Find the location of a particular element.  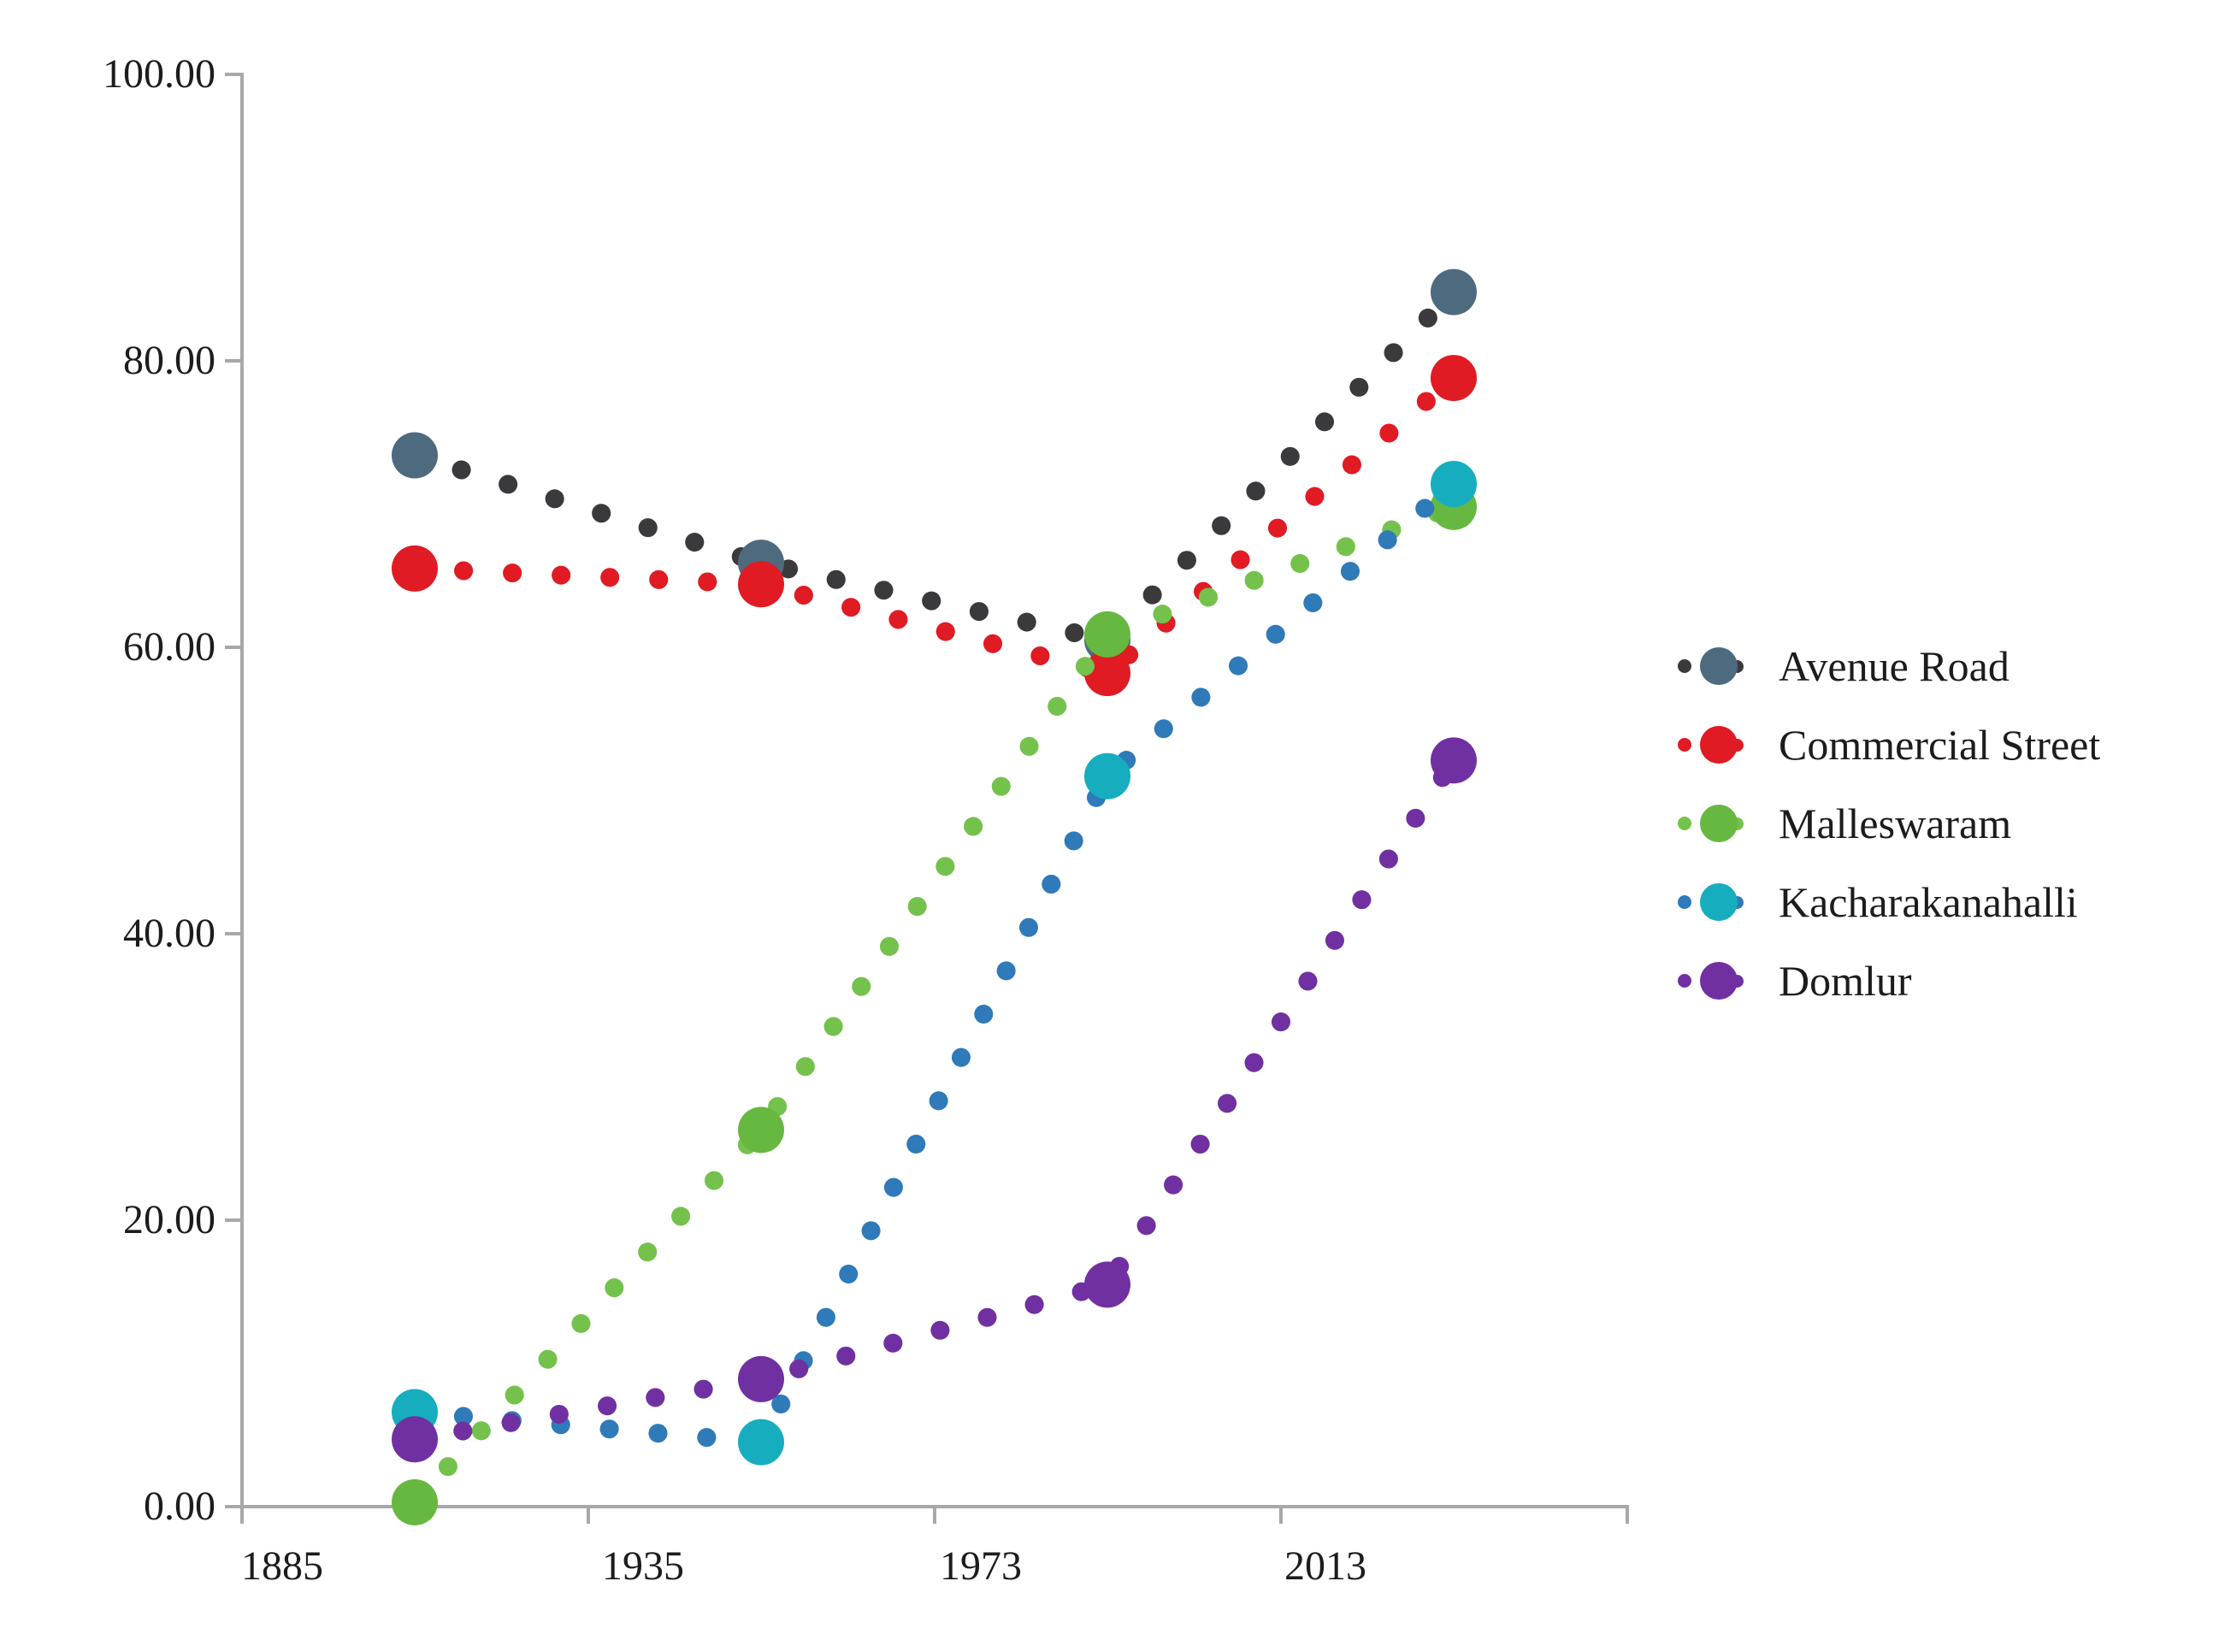

legend-item-avenue-road: Avenue Road is located at coordinates (1889, 666).